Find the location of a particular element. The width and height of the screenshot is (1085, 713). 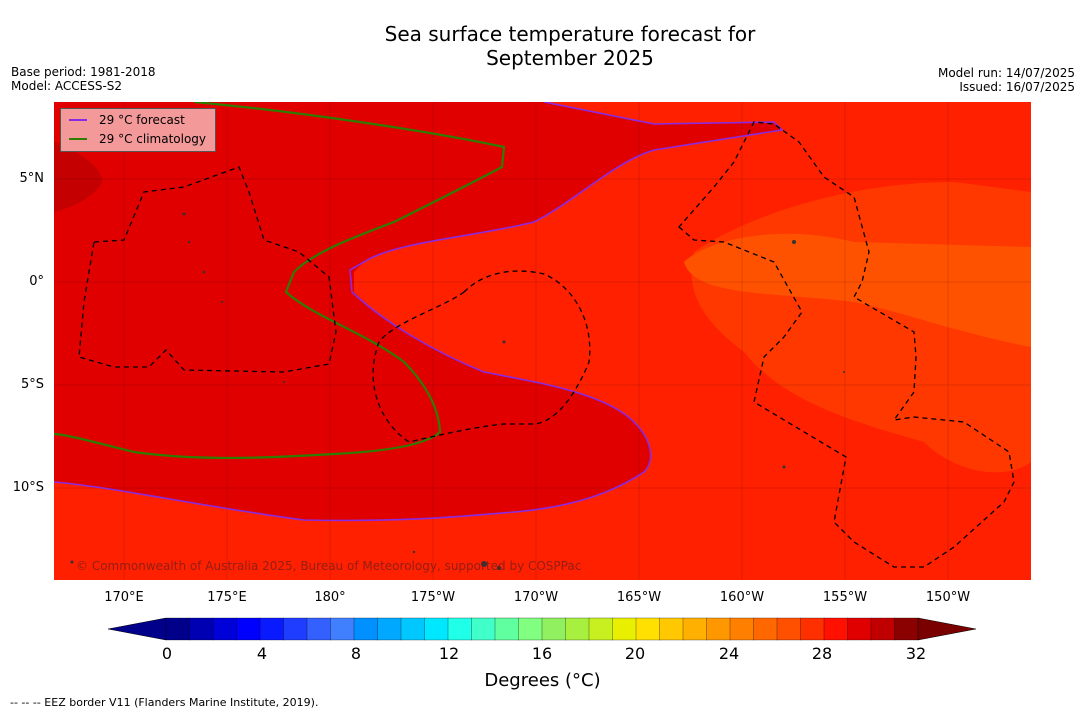

colorbar-tick-12: 12 is located at coordinates (449, 653).